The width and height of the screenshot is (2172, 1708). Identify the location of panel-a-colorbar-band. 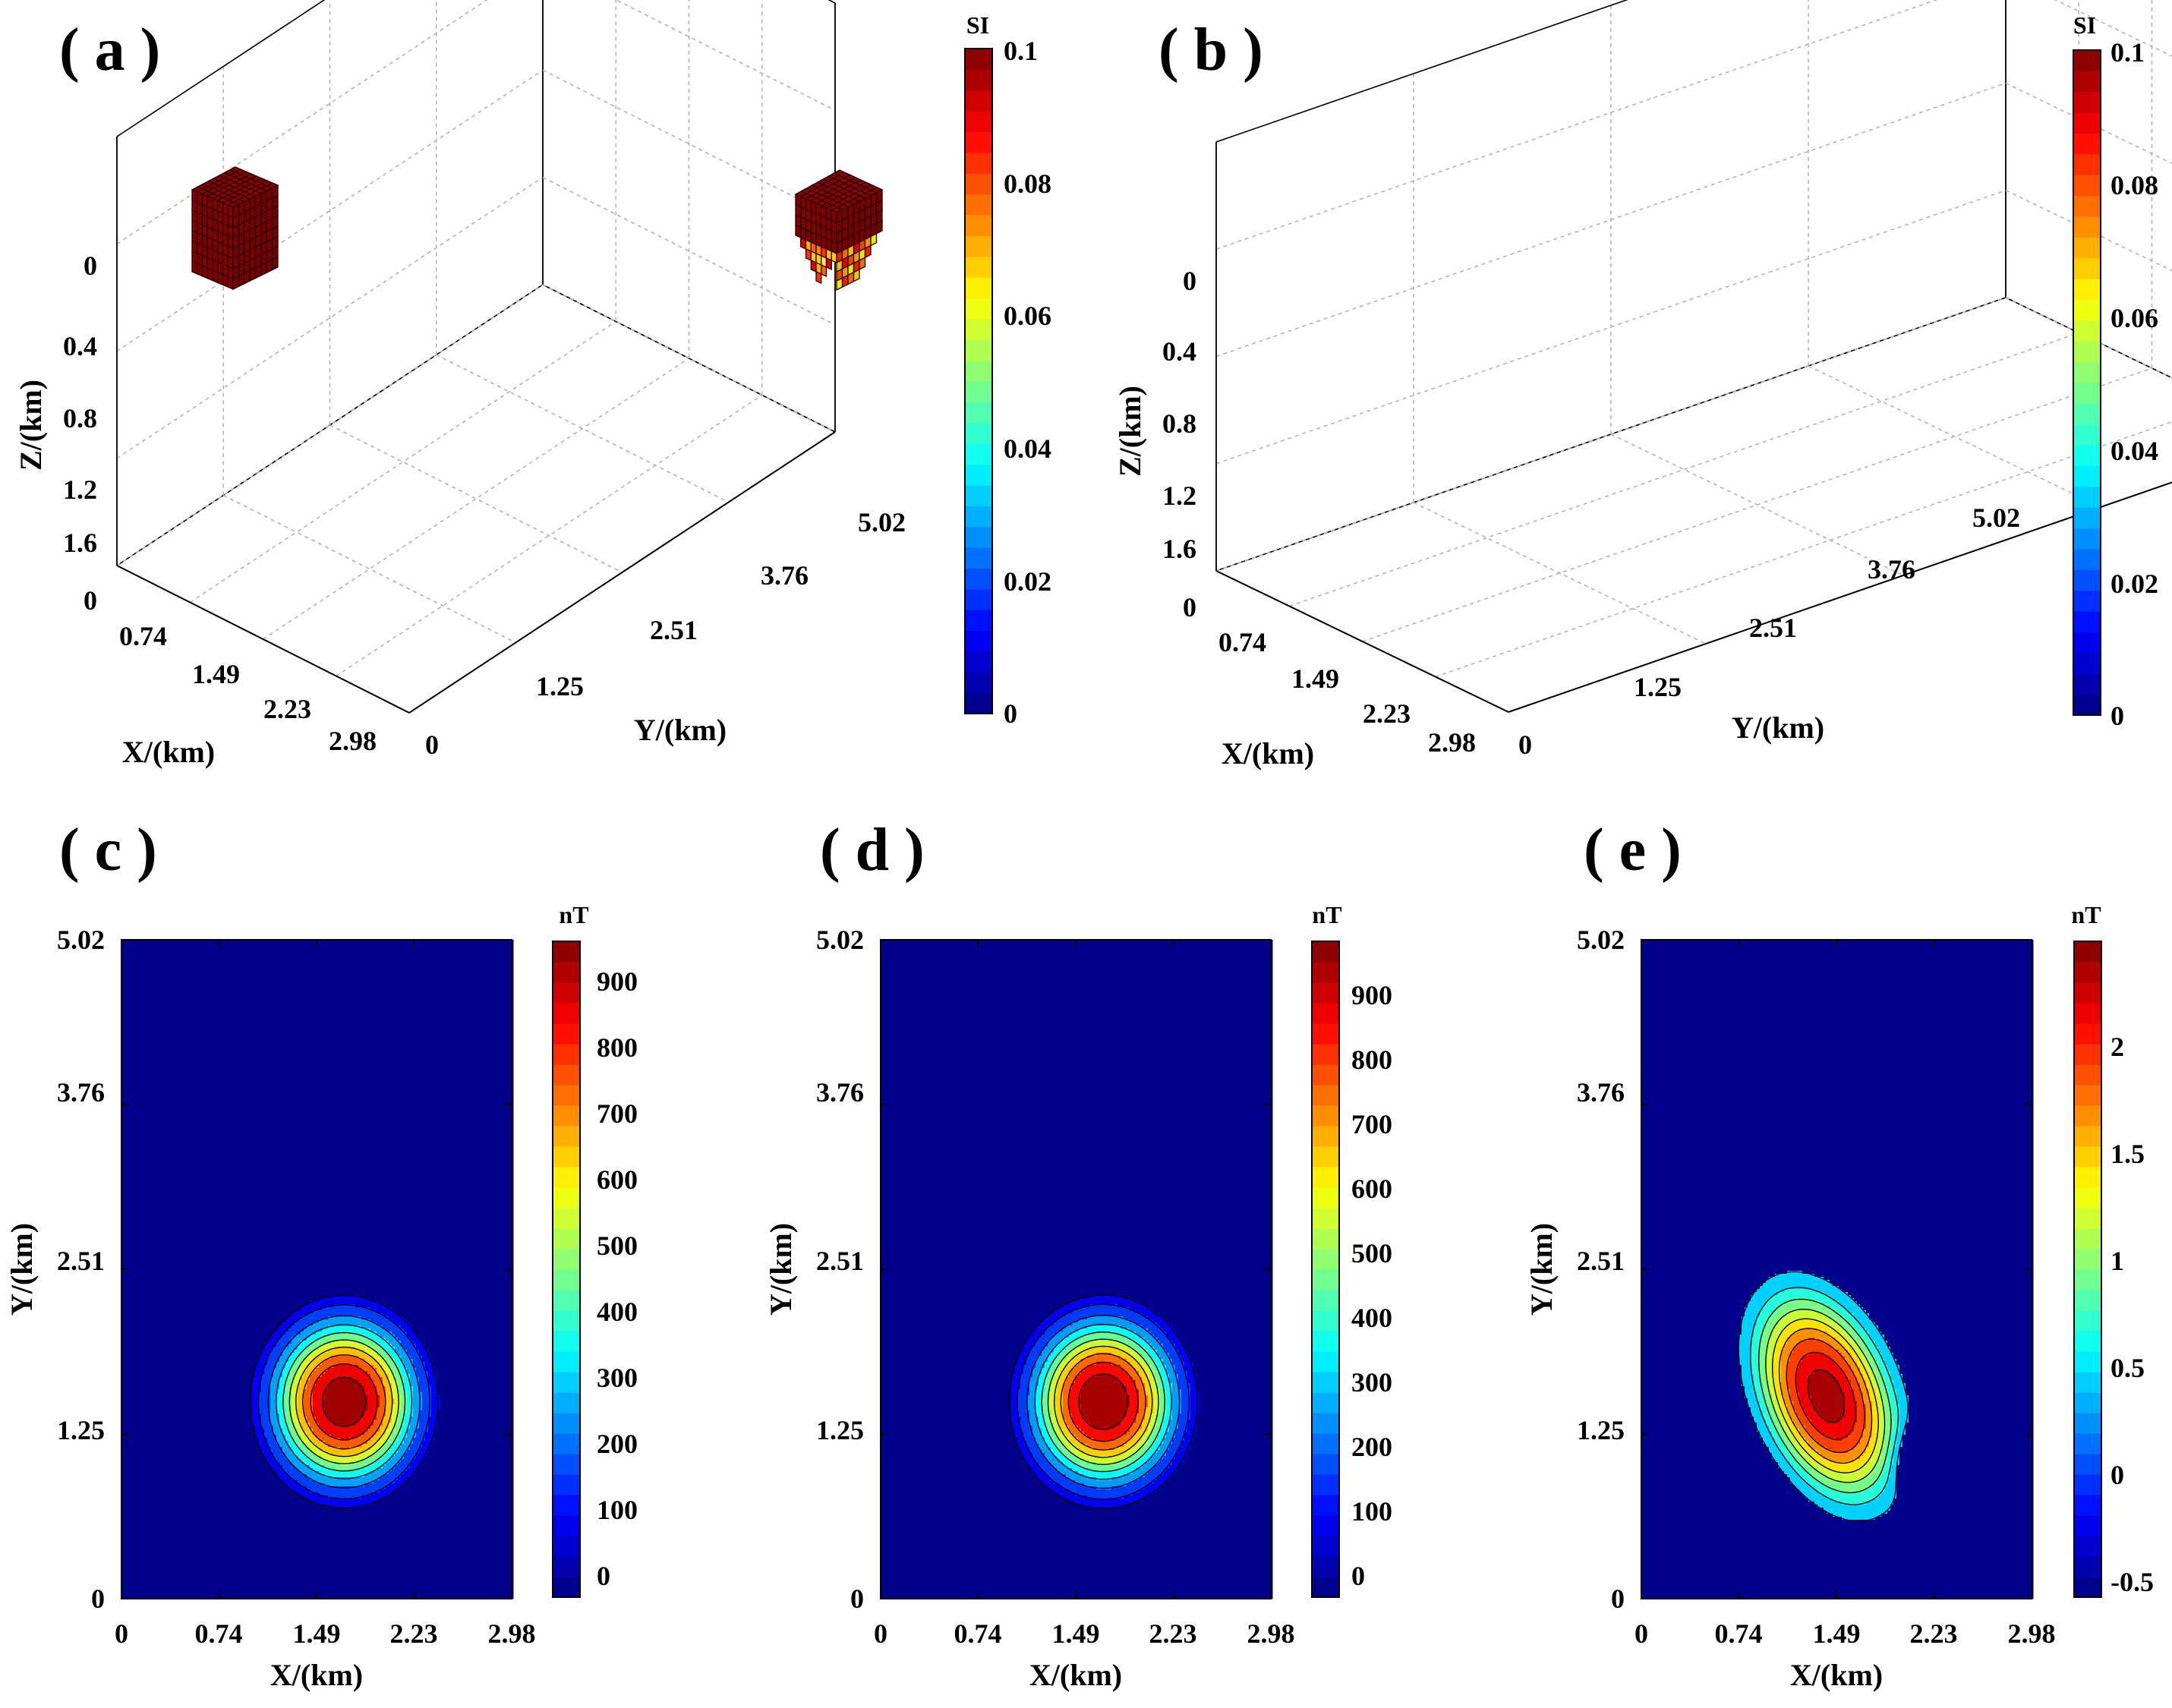
(979, 537).